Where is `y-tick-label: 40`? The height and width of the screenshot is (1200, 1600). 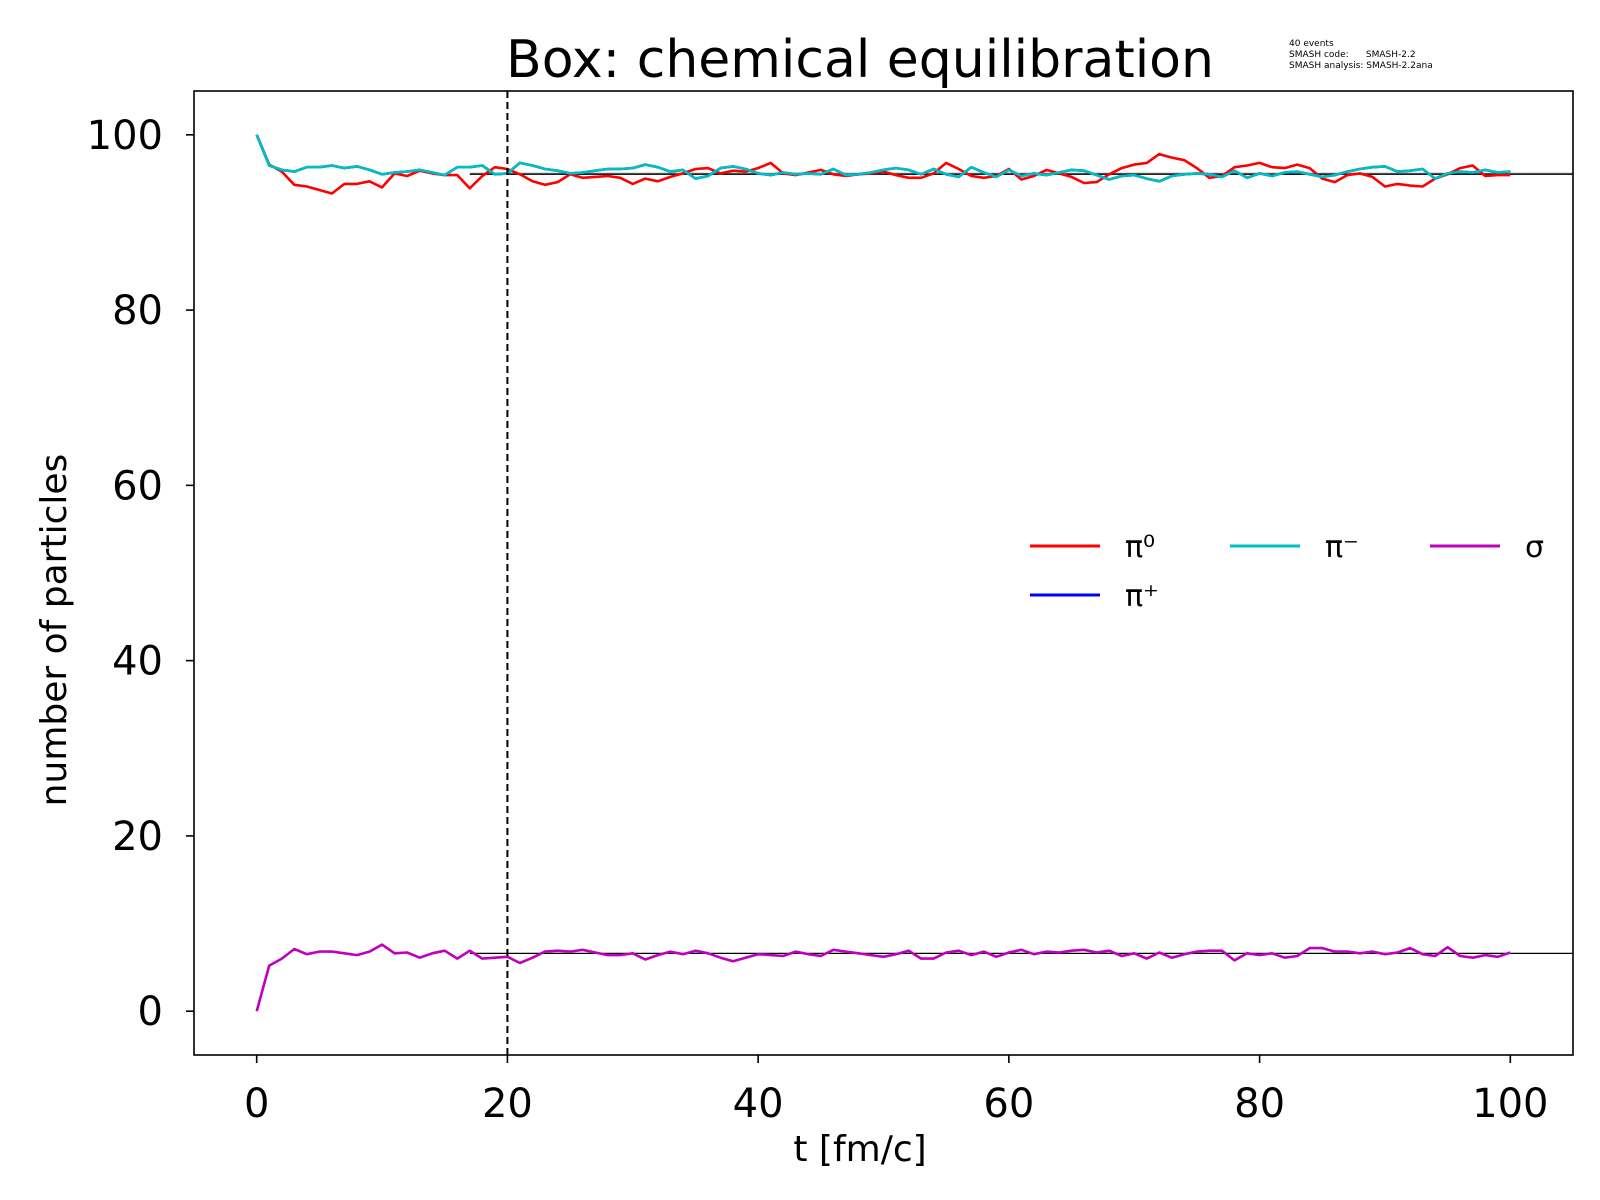
y-tick-label: 40 is located at coordinates (137, 662).